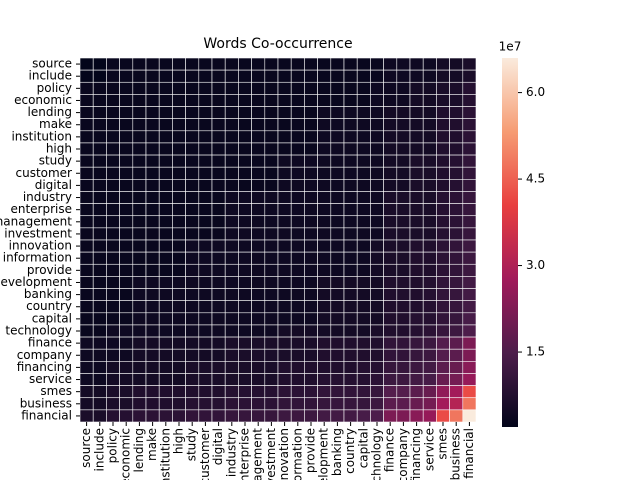  Describe the element at coordinates (53, 185) in the screenshot. I see `y-tick-label: digital` at that location.